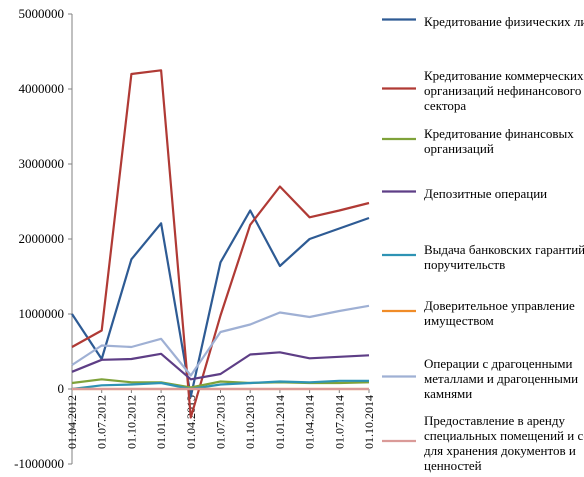 The height and width of the screenshot is (477, 584). I want to click on x-tick-label: 01.07.2013, so click(221, 422).